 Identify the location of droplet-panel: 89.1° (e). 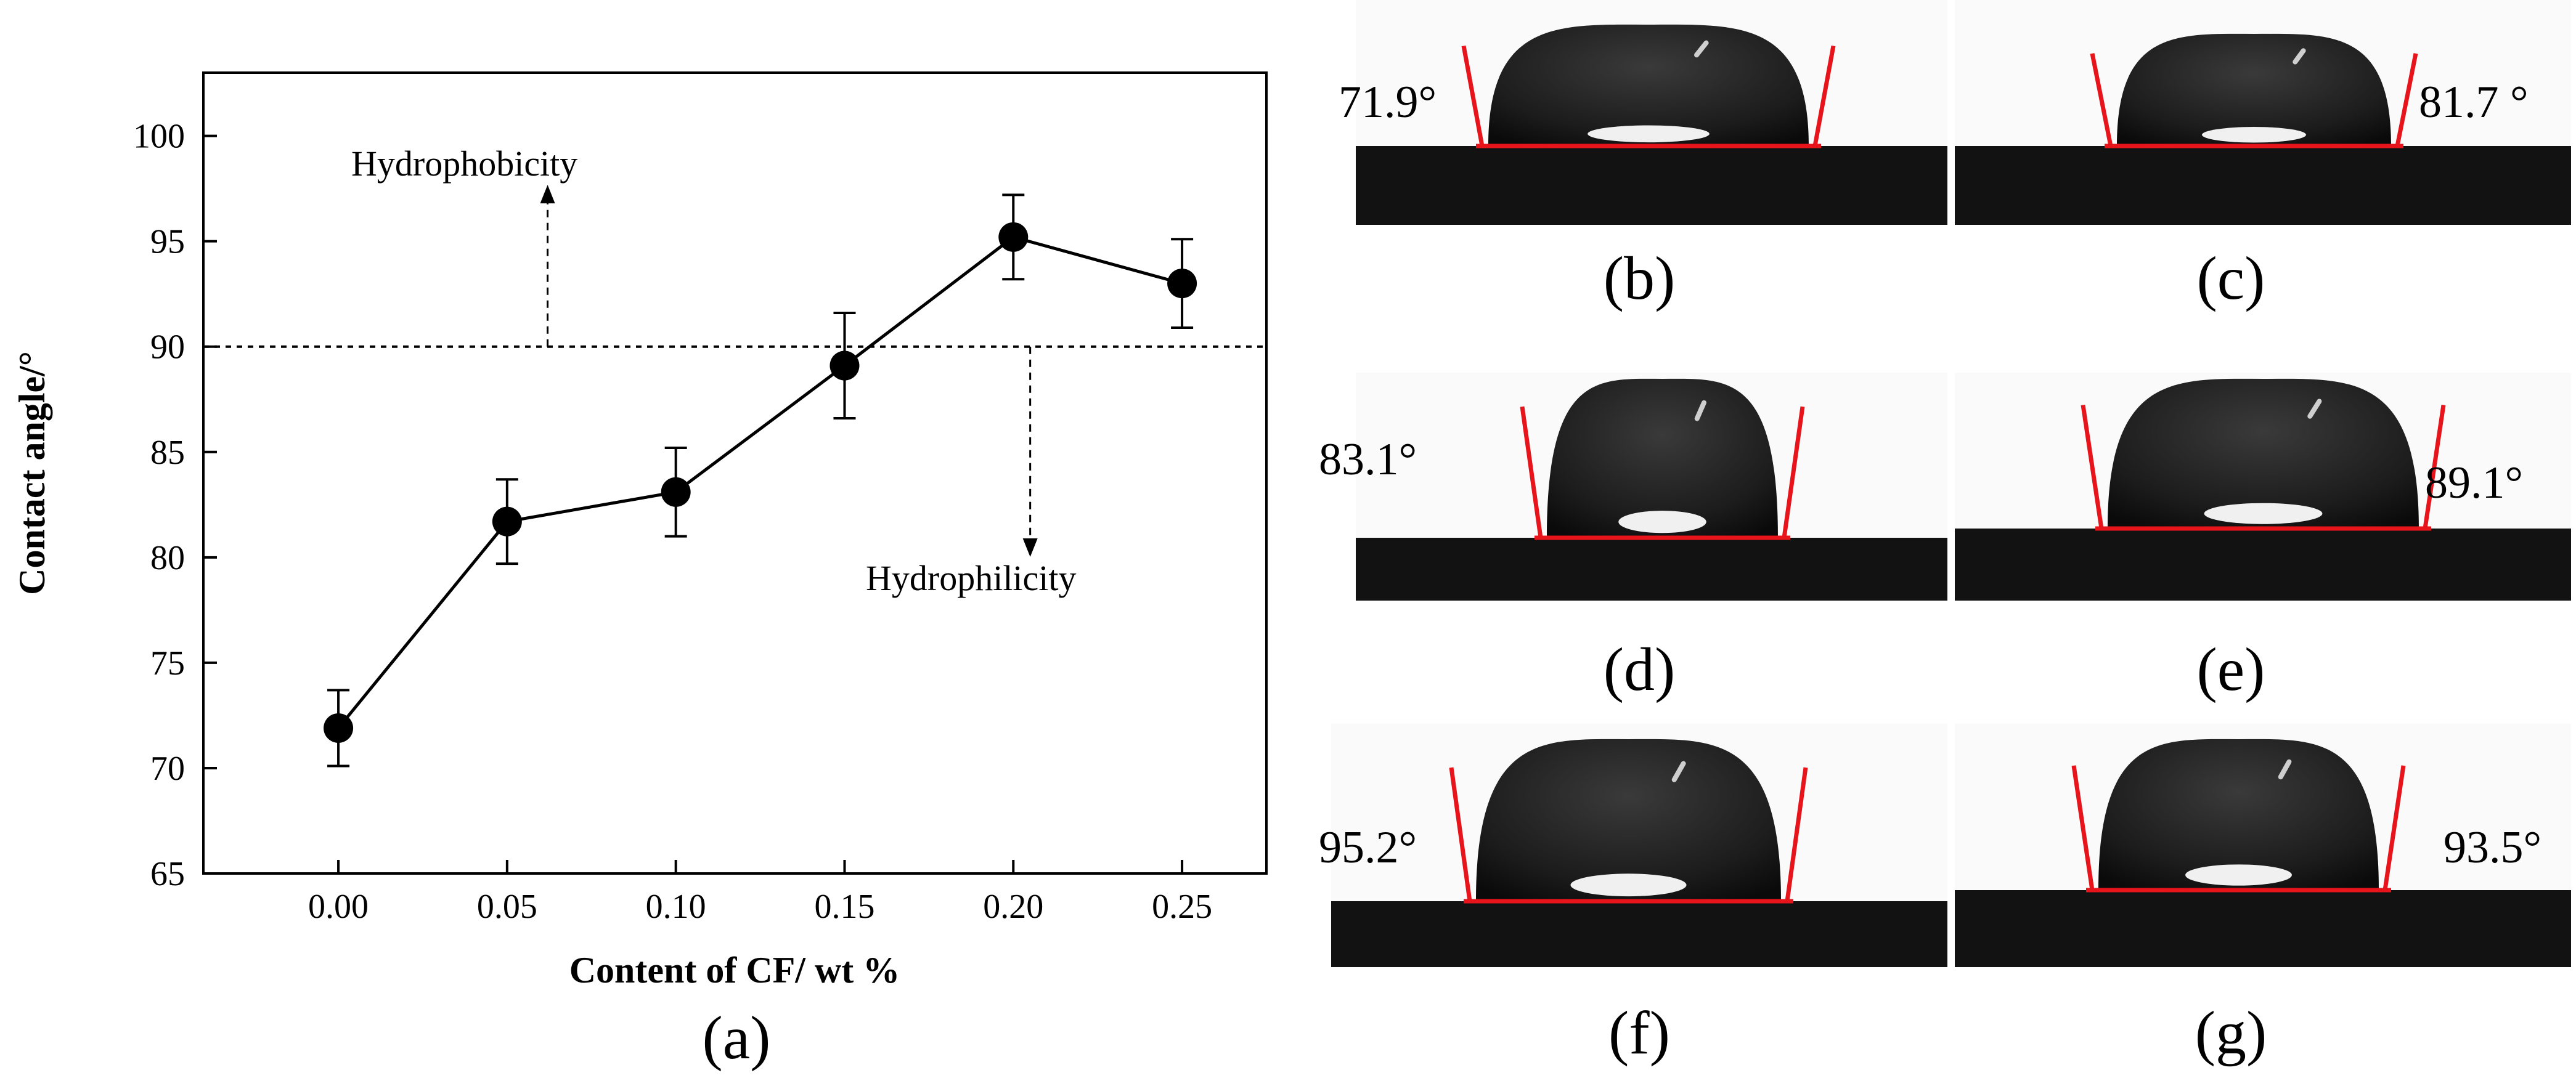
(2263, 538).